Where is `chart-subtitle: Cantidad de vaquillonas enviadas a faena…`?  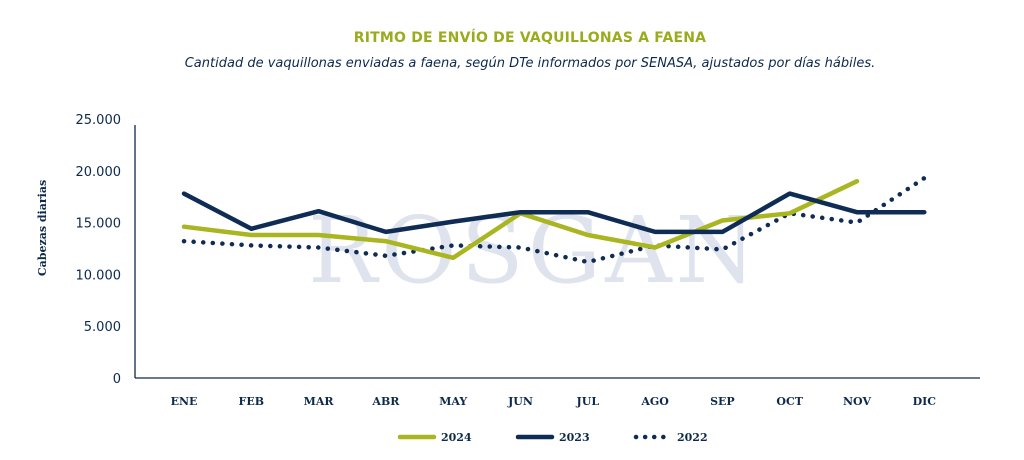 chart-subtitle: Cantidad de vaquillonas enviadas a faena… is located at coordinates (530, 63).